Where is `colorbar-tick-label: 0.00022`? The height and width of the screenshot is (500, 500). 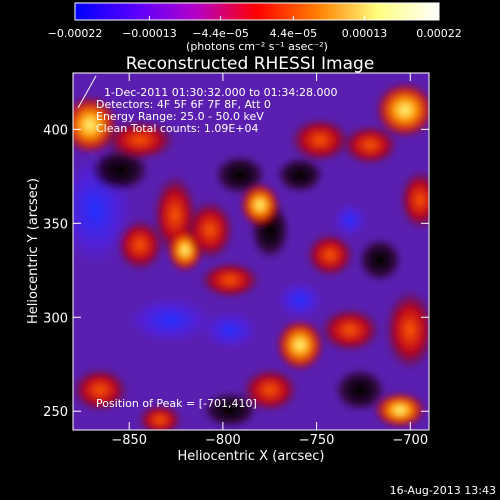 colorbar-tick-label: 0.00022 is located at coordinates (439, 33).